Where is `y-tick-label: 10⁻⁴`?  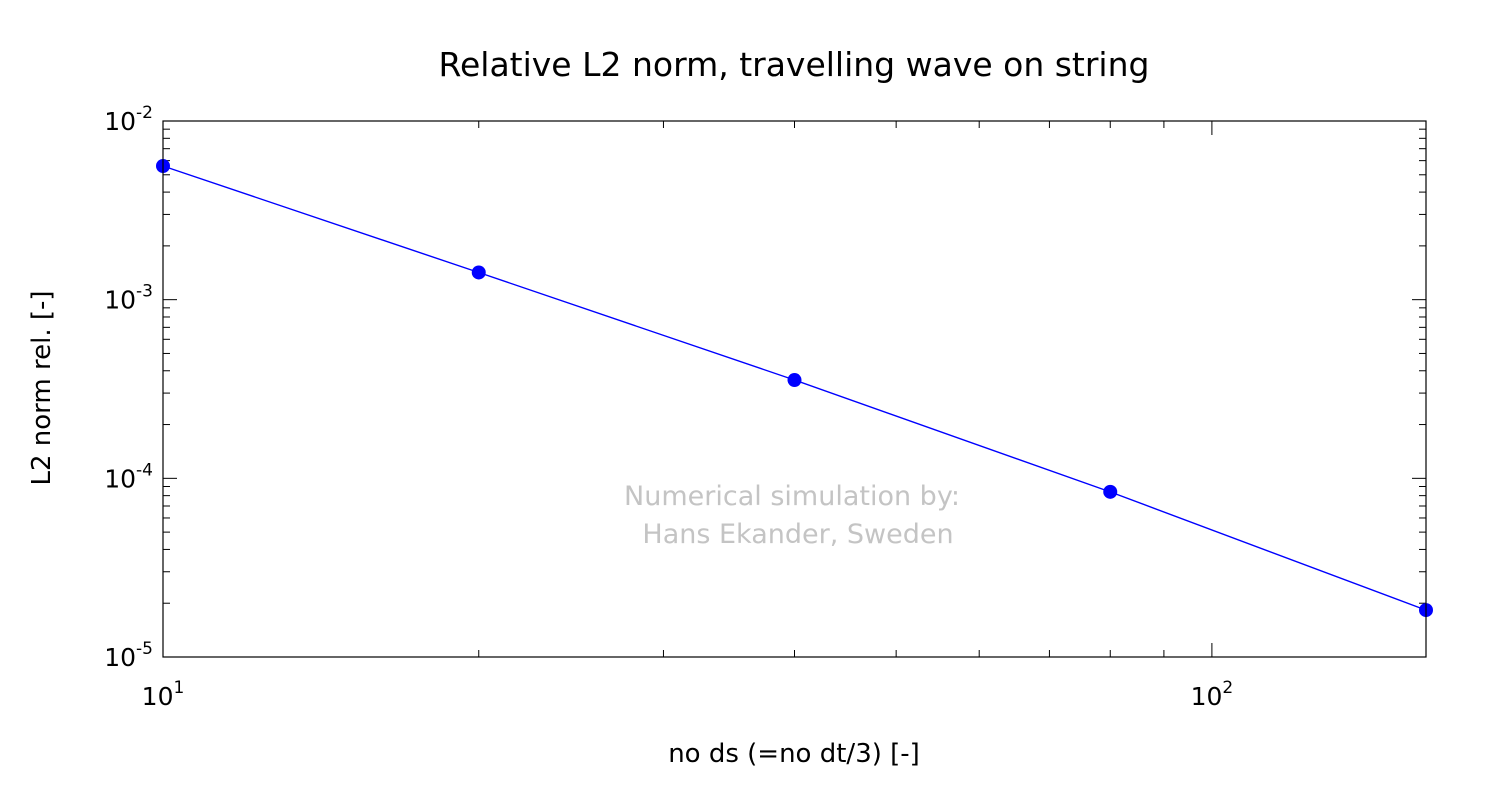
y-tick-label: 10⁻⁴ is located at coordinates (128, 476).